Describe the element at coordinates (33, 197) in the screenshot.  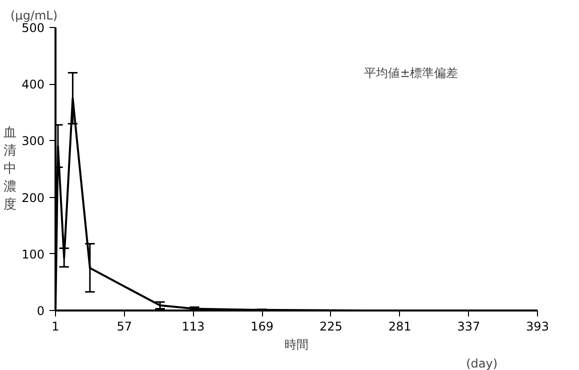
I see `y-tick-label: 200` at that location.